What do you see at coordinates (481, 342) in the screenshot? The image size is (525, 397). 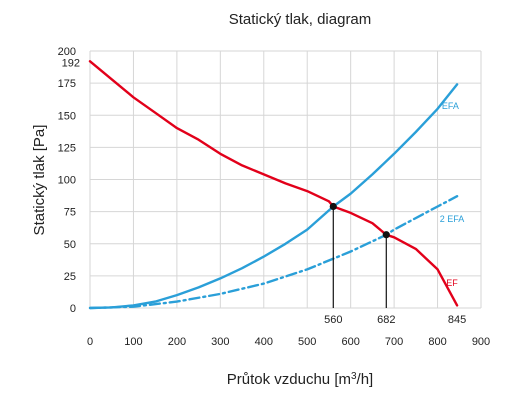 I see `x-tick-label: 900` at bounding box center [481, 342].